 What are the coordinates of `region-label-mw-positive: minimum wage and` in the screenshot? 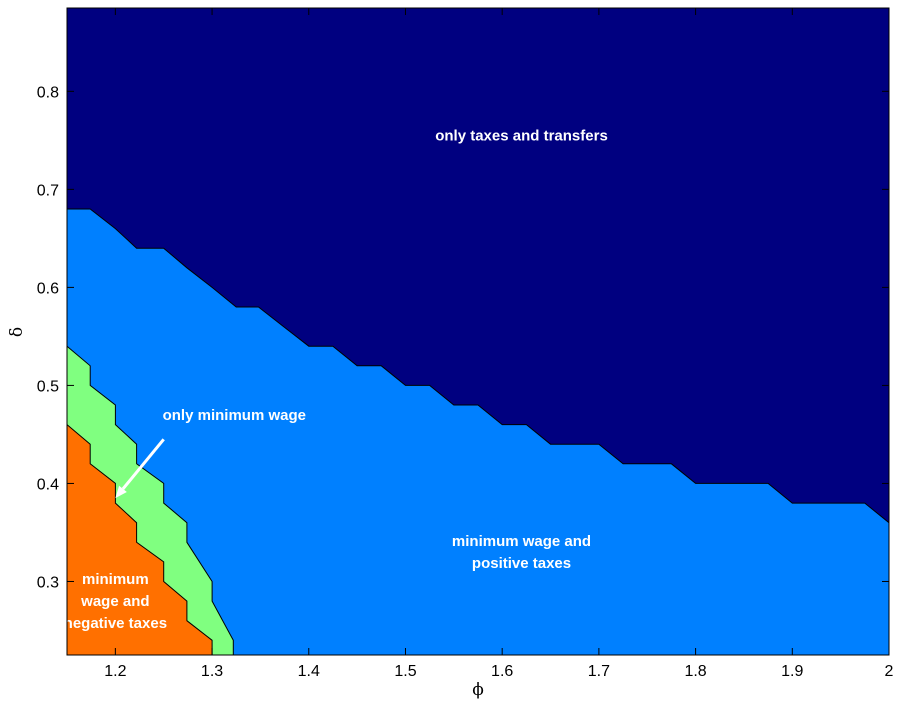 It's located at (521, 541).